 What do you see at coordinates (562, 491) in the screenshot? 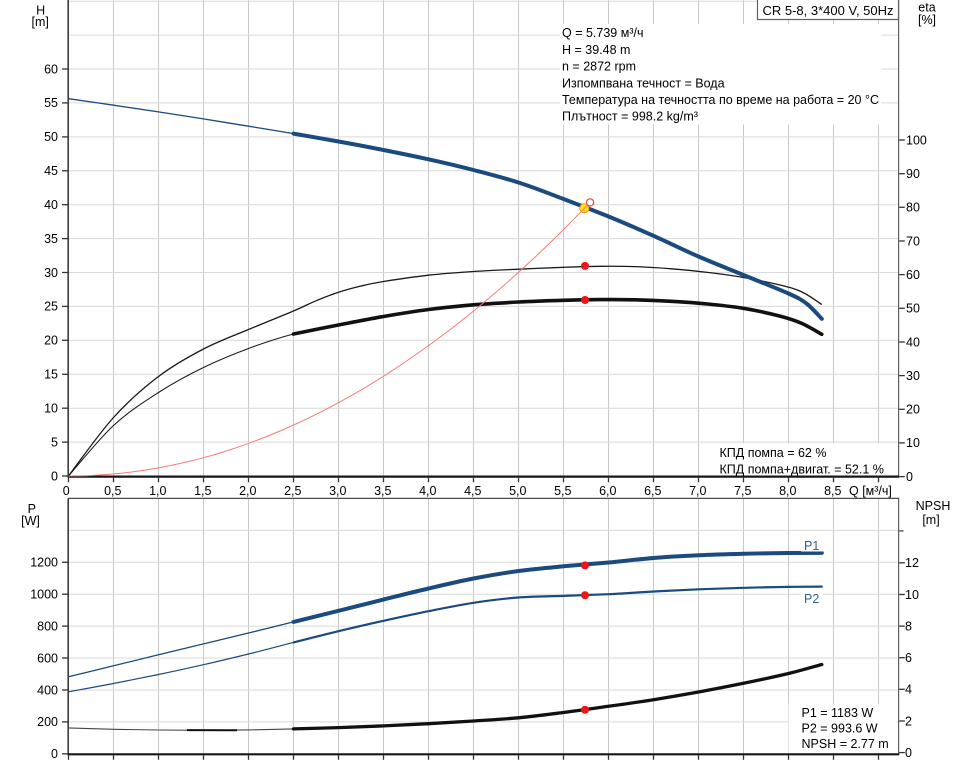
I see `svg-text: 5,5` at bounding box center [562, 491].